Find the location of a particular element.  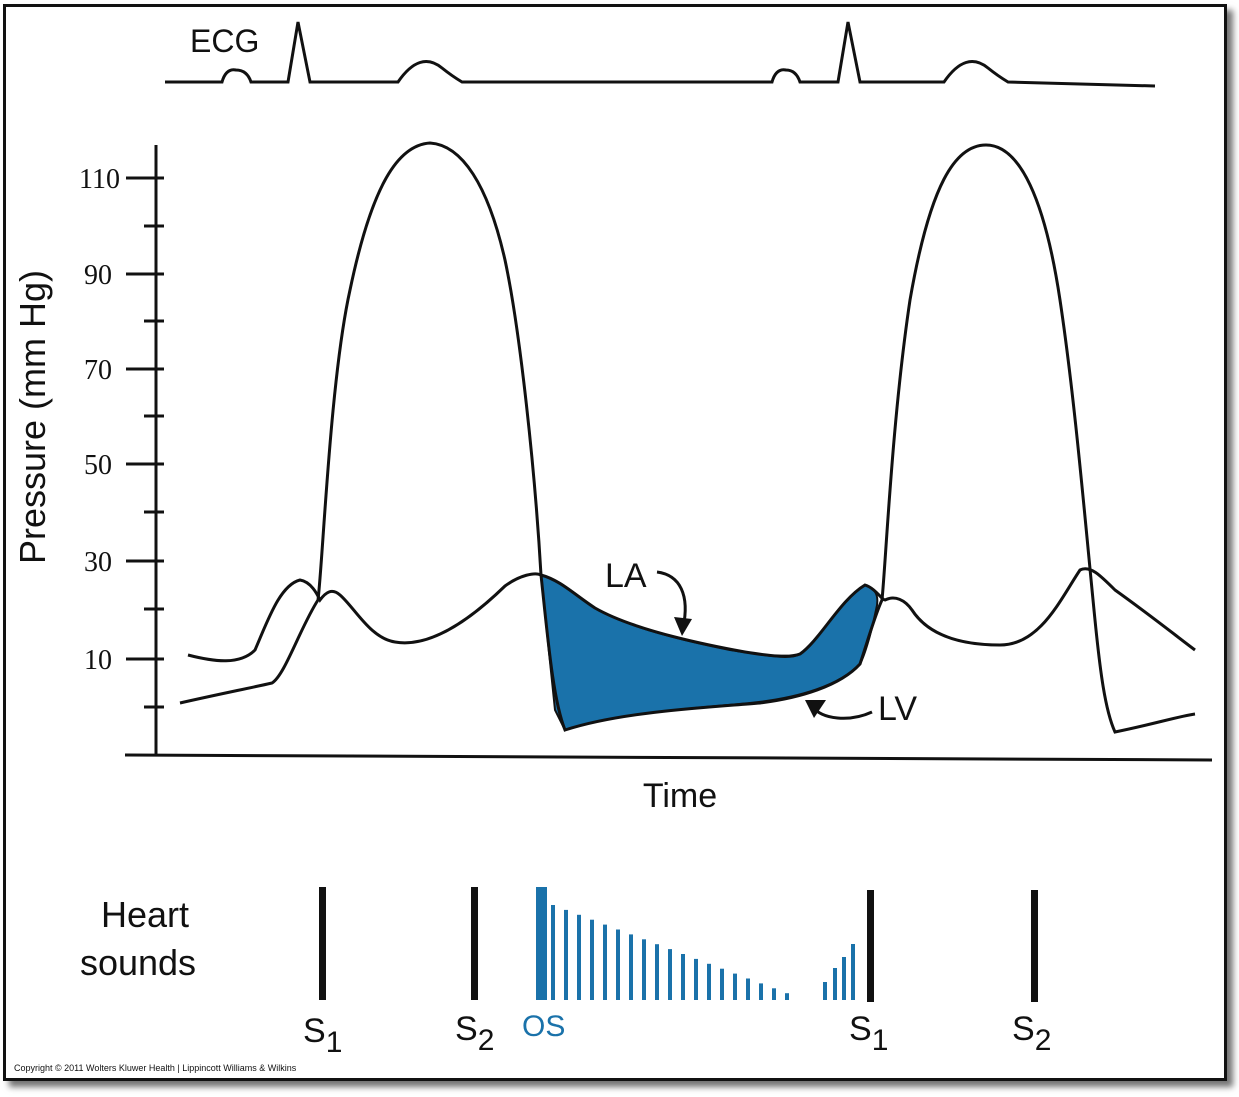

la-pressure-curve is located at coordinates (691, 615).